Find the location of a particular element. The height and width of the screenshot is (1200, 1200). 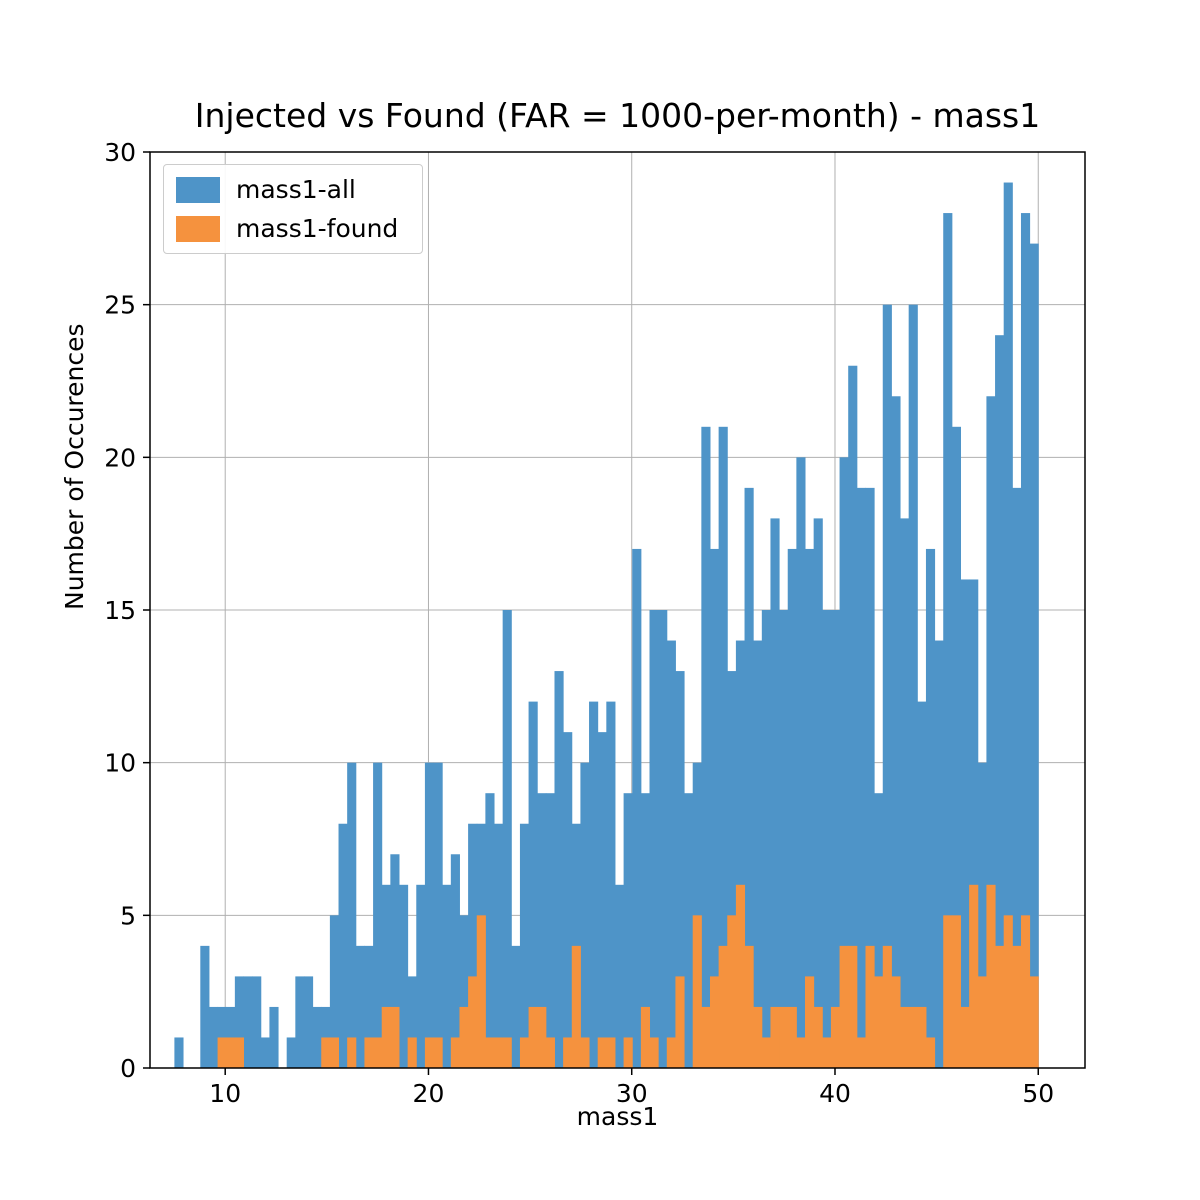

x-axis-label: mass1 is located at coordinates (617, 1116).